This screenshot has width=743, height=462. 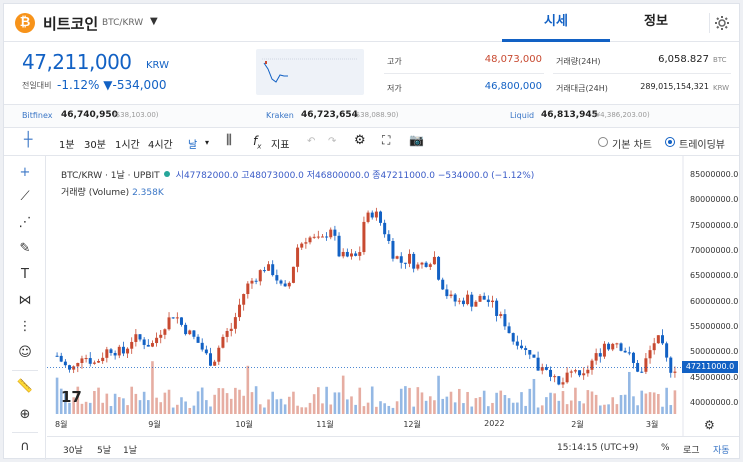 What do you see at coordinates (25, 414) in the screenshot?
I see `zoom-in-icon: ⊕` at bounding box center [25, 414].